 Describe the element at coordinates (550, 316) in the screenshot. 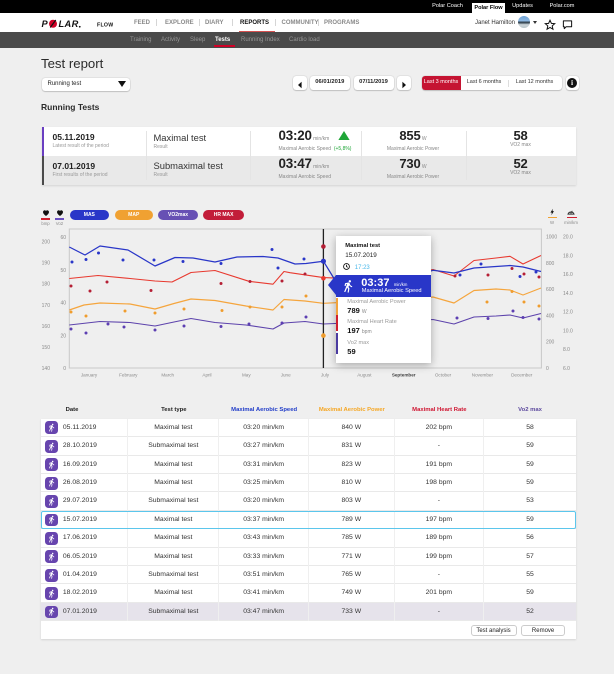

I see `svg-text: 400` at that location.